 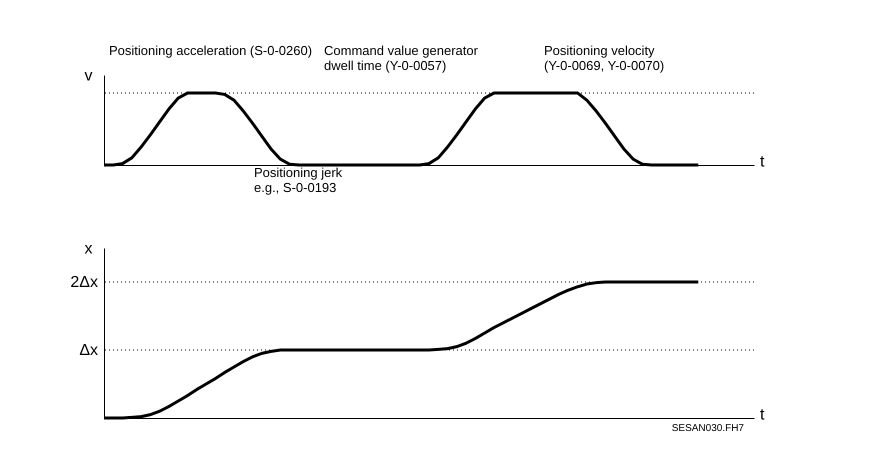 I want to click on ref-line-label: Δx, so click(x=88, y=350).